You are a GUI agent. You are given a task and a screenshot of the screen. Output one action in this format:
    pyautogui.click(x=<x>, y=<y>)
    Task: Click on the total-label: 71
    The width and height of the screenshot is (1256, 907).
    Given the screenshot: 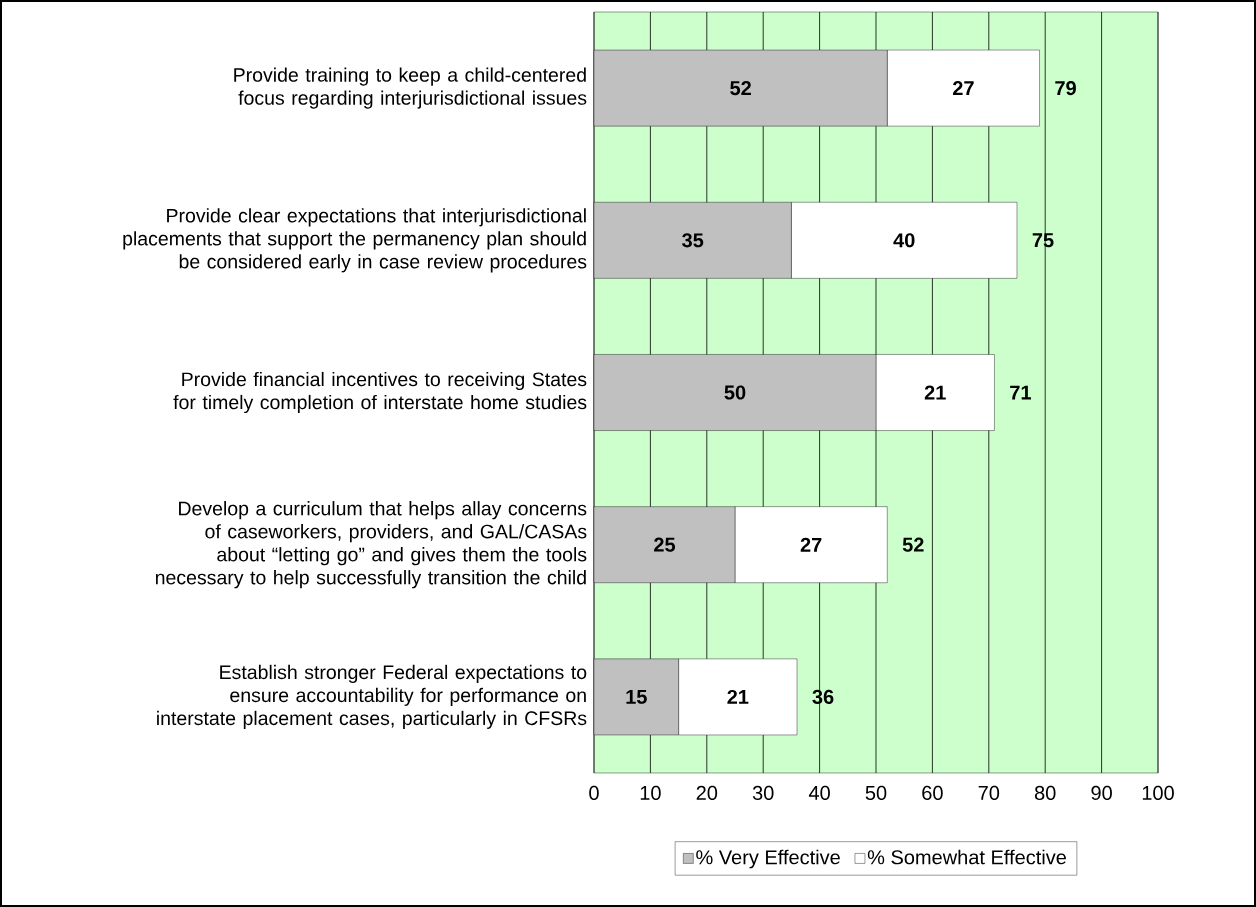 What is the action you would take?
    pyautogui.click(x=1020, y=392)
    